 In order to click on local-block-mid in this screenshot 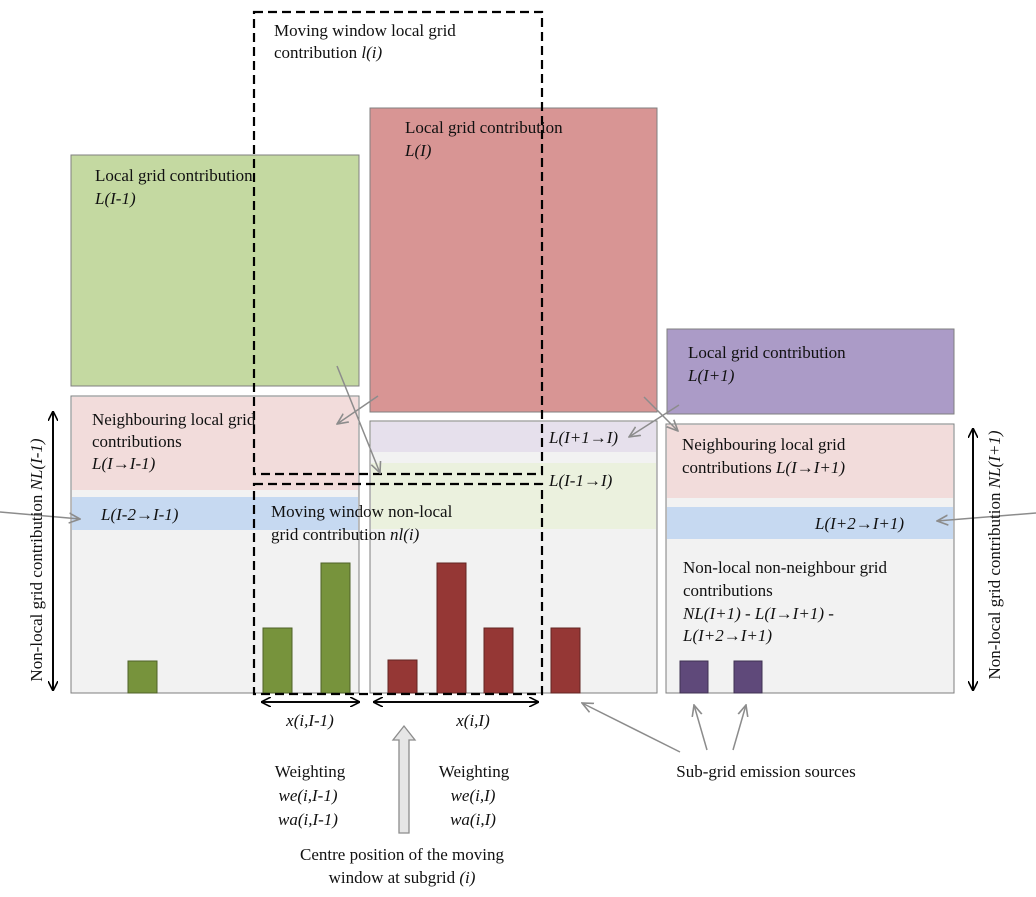, I will do `click(513, 260)`.